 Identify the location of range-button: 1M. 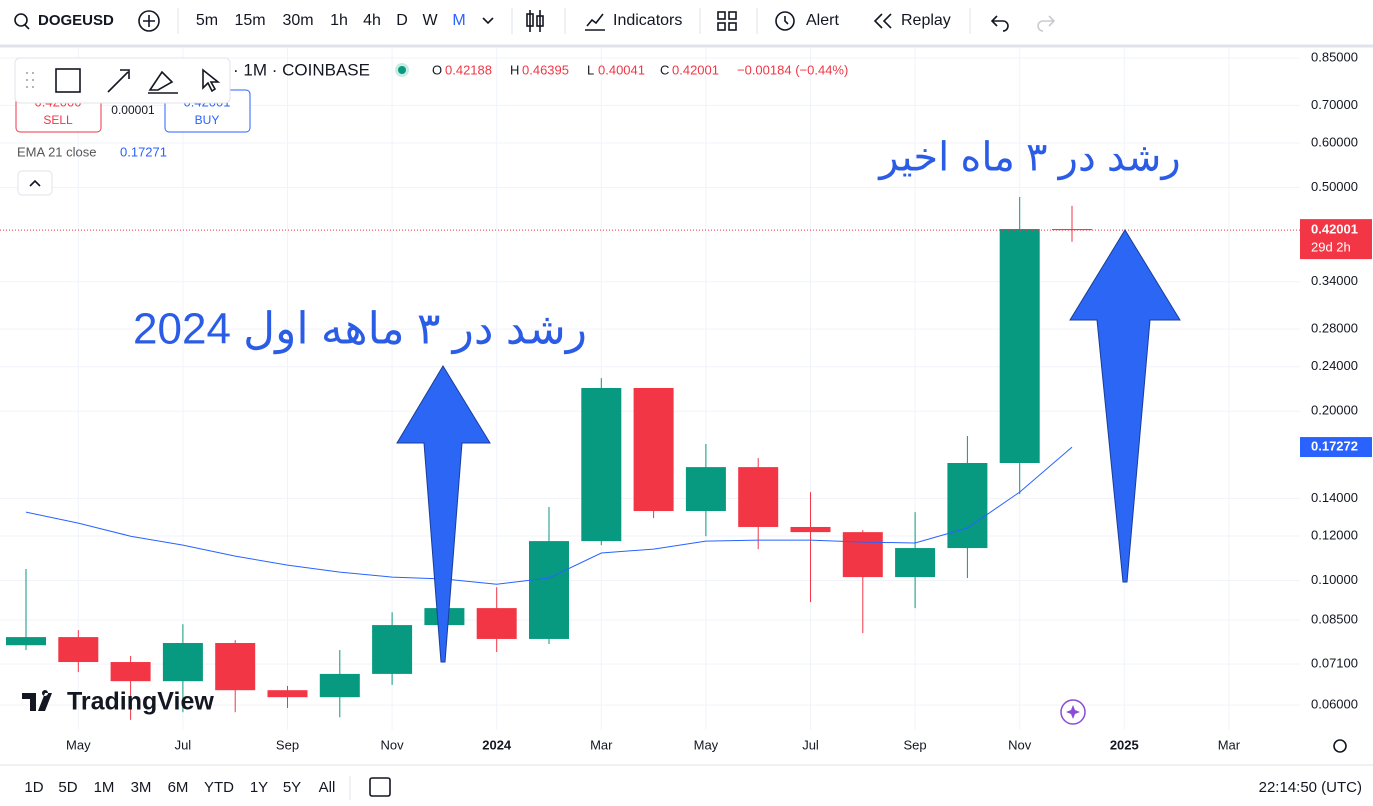
(104, 787).